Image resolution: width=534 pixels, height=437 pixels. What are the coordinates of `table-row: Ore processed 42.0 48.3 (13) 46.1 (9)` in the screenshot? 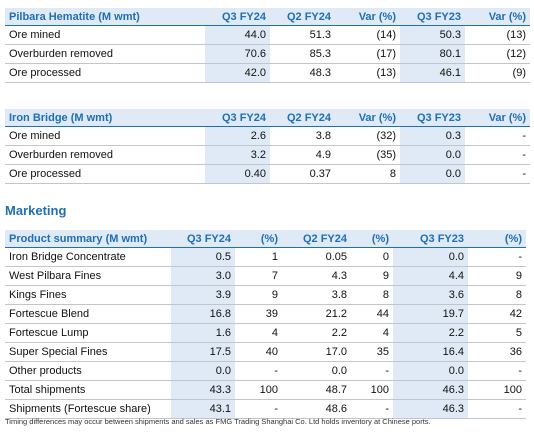 It's located at (267, 73).